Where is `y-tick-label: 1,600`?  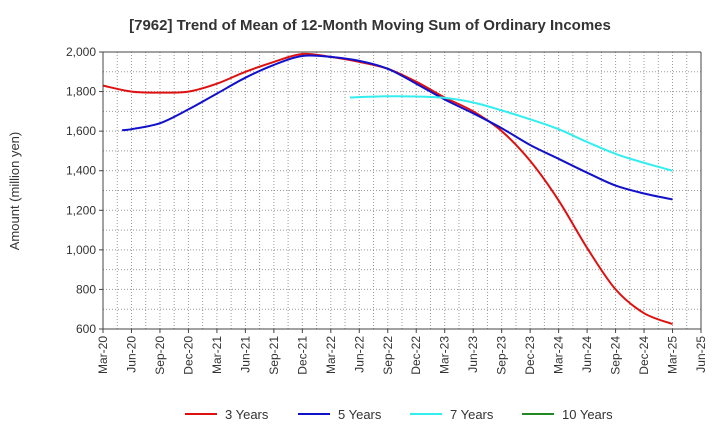 y-tick-label: 1,600 is located at coordinates (81, 131).